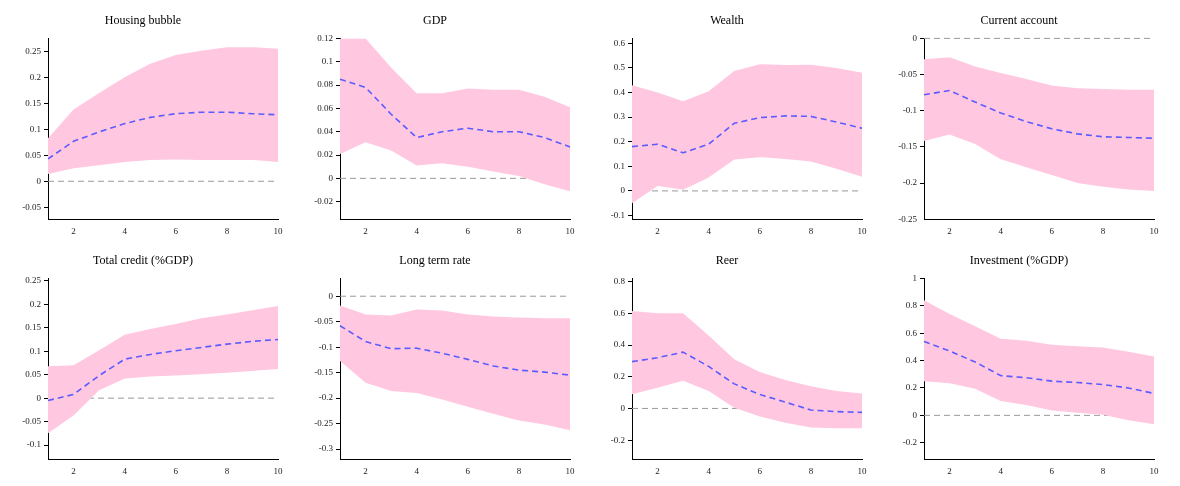  What do you see at coordinates (727, 20) in the screenshot?
I see `chart-title: Wealth` at bounding box center [727, 20].